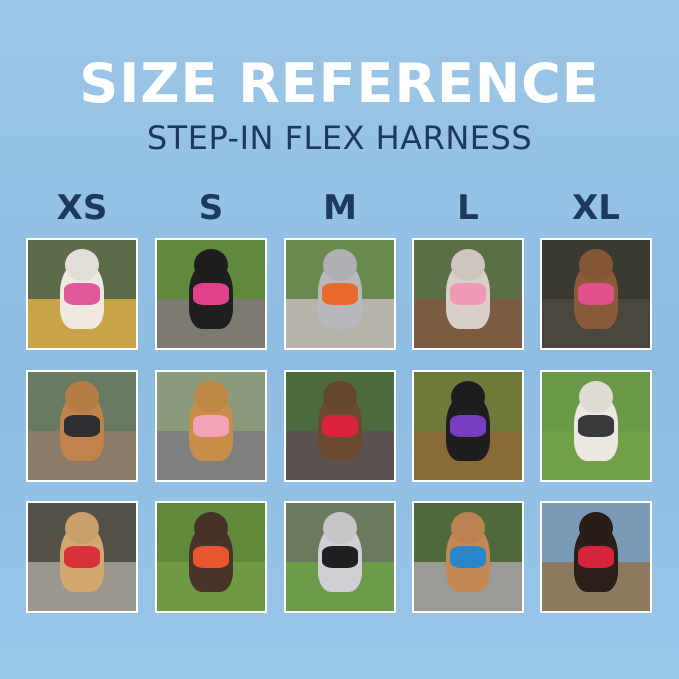 The width and height of the screenshot is (679, 679). Describe the element at coordinates (596, 208) in the screenshot. I see `size-label-xl: XL` at that location.